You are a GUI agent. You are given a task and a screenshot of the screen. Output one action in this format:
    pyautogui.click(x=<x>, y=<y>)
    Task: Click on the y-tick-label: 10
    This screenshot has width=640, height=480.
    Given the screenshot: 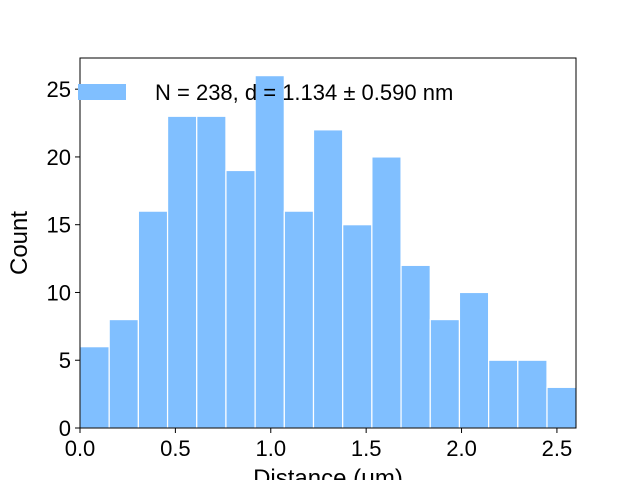 What is the action you would take?
    pyautogui.click(x=59, y=292)
    